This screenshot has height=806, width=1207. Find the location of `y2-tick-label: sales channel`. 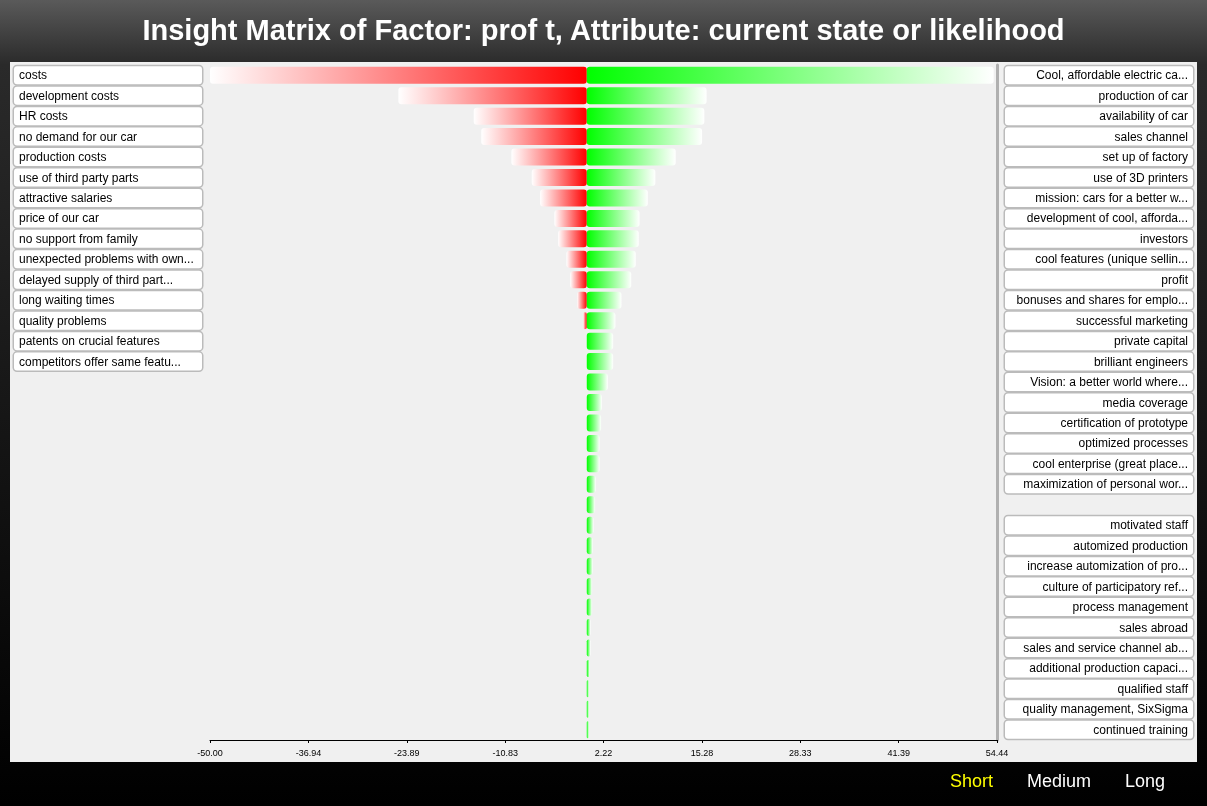

y2-tick-label: sales channel is located at coordinates (1151, 136).